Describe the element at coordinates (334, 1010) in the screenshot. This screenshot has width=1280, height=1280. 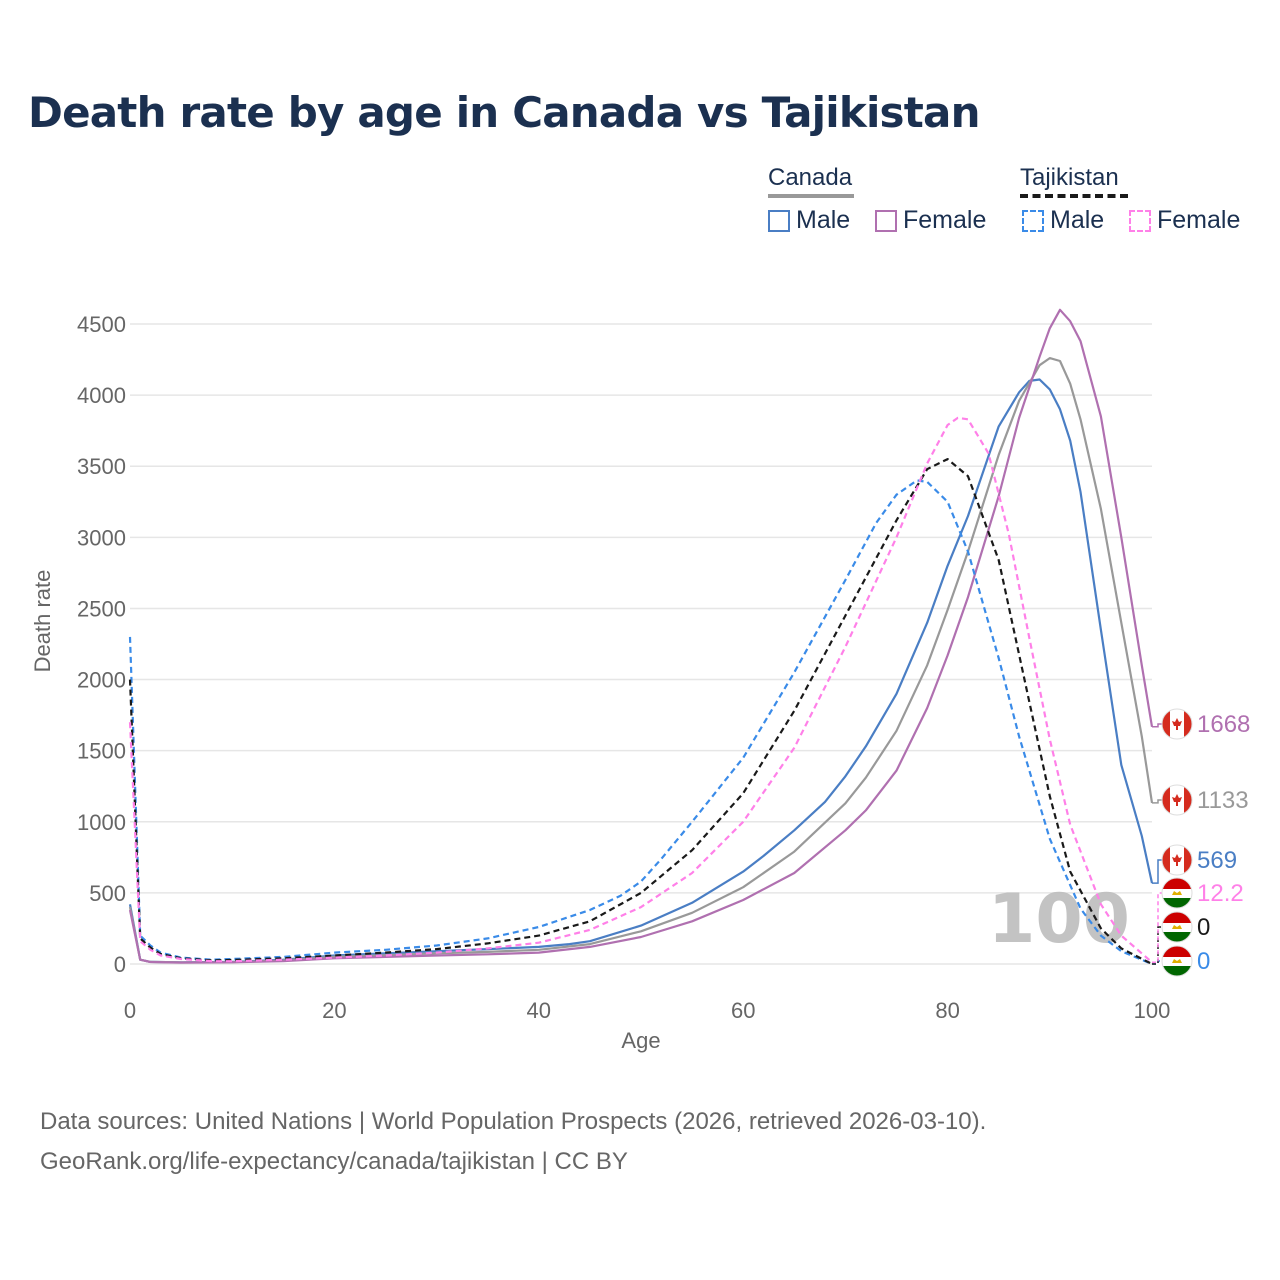
I see `x-tick-label: 20` at that location.